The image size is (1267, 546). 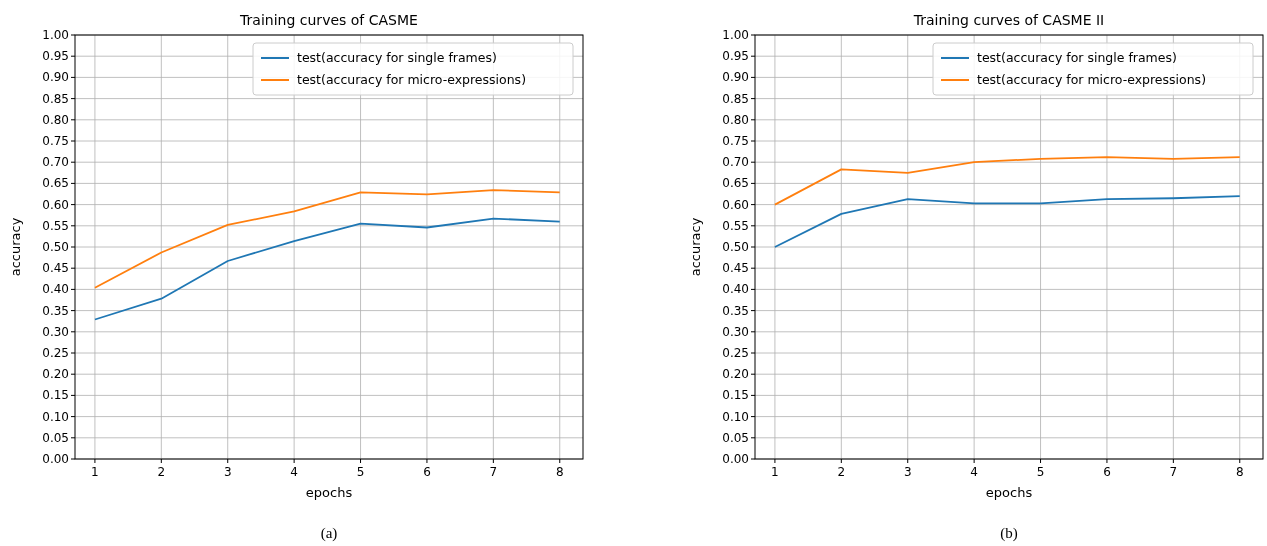 I want to click on chart-title: Training curves of CASME II, so click(x=1008, y=20).